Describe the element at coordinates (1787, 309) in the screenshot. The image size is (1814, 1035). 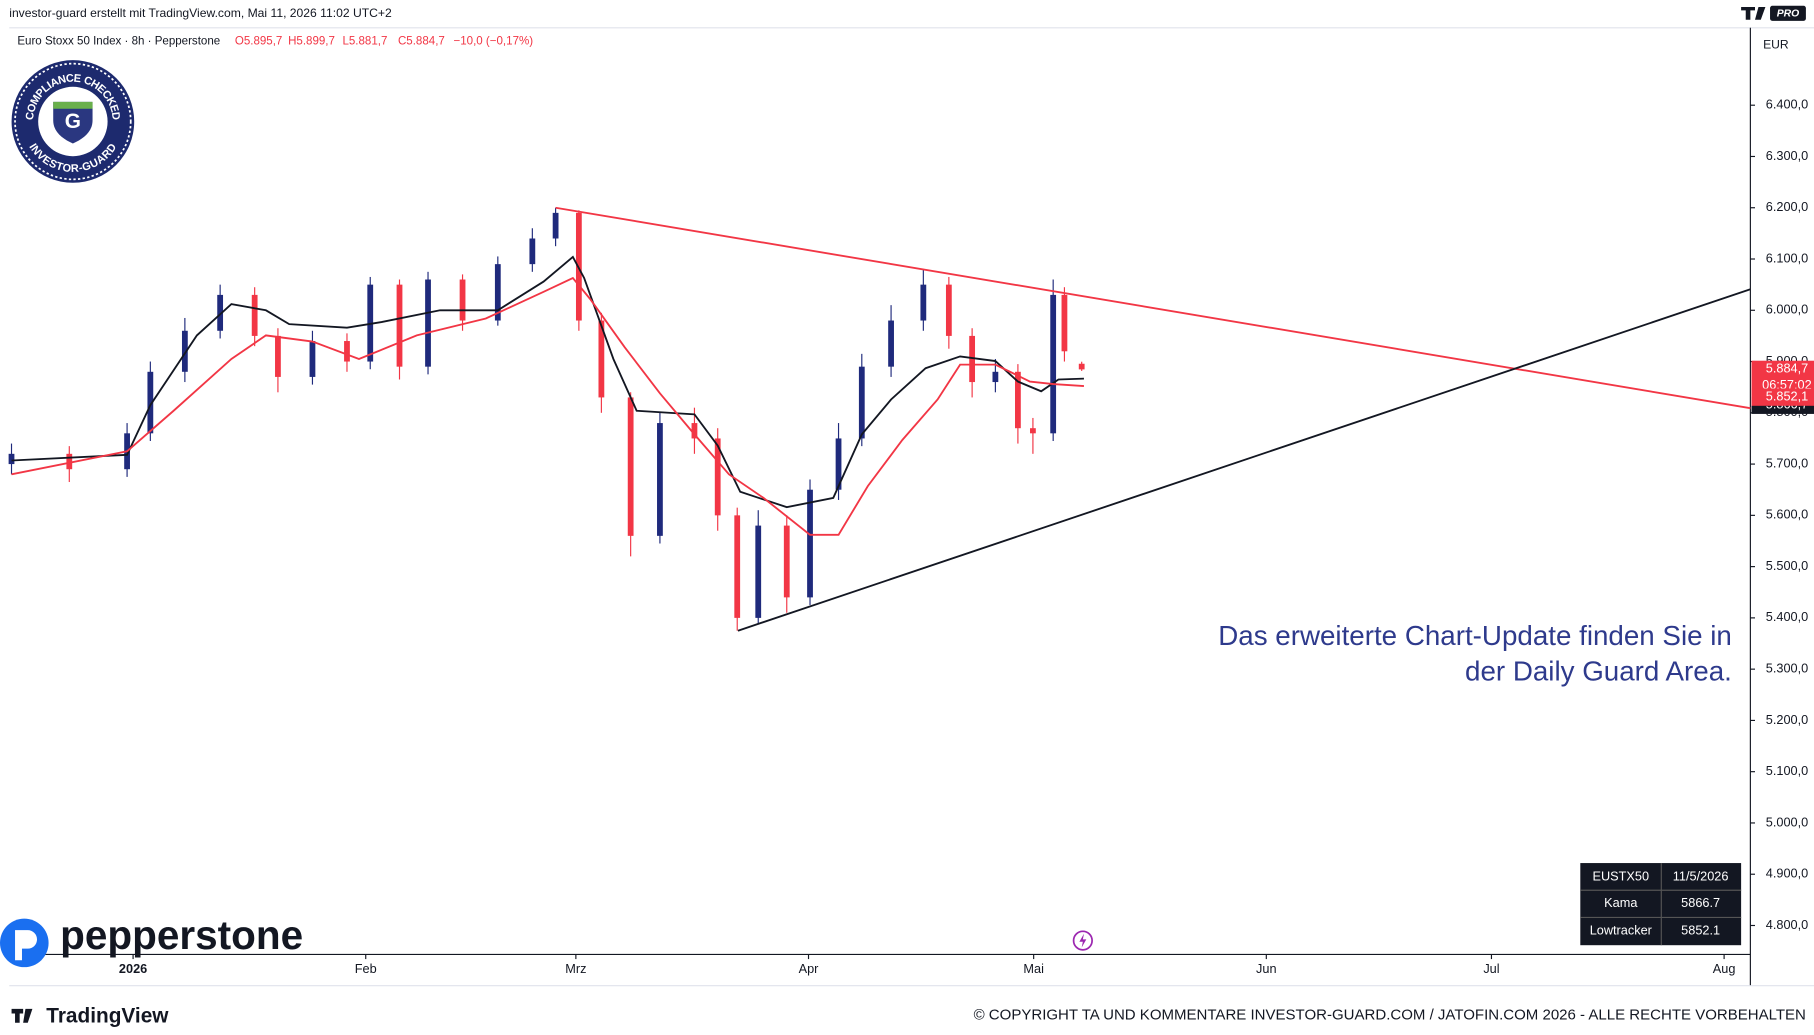
I see `y-tick-label: 6.000,0` at that location.